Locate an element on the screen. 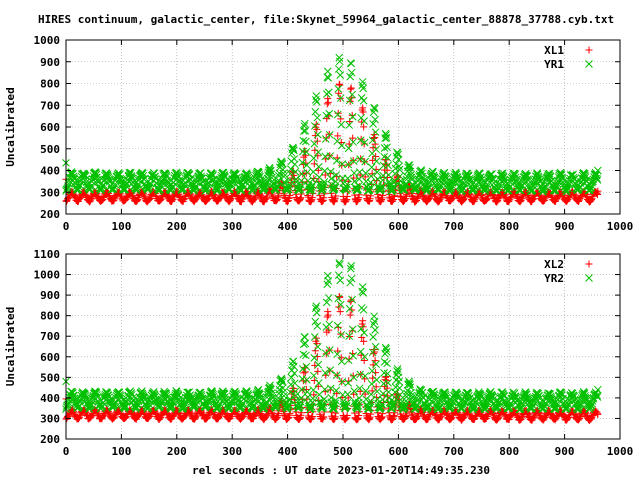 The width and height of the screenshot is (640, 480). x-tick-label: 100 is located at coordinates (121, 226).